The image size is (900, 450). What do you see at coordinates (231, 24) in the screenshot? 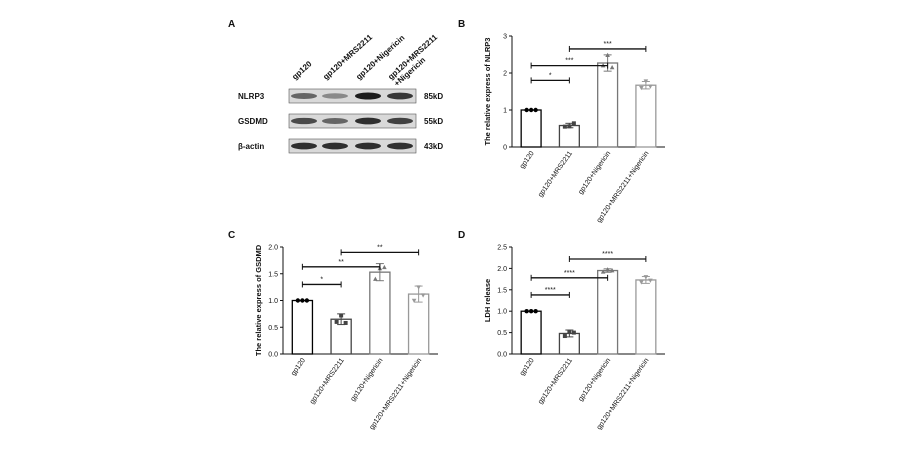
I see `panel-label-a: A` at bounding box center [231, 24].